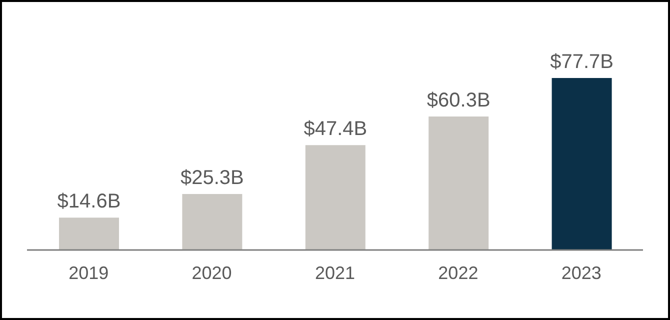  Describe the element at coordinates (458, 101) in the screenshot. I see `data-label: $60.3B` at that location.